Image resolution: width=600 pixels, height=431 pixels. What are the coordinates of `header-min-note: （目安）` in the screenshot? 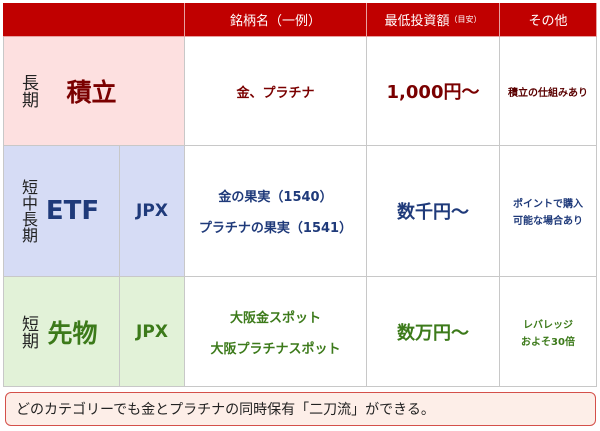 It's located at (465, 19).